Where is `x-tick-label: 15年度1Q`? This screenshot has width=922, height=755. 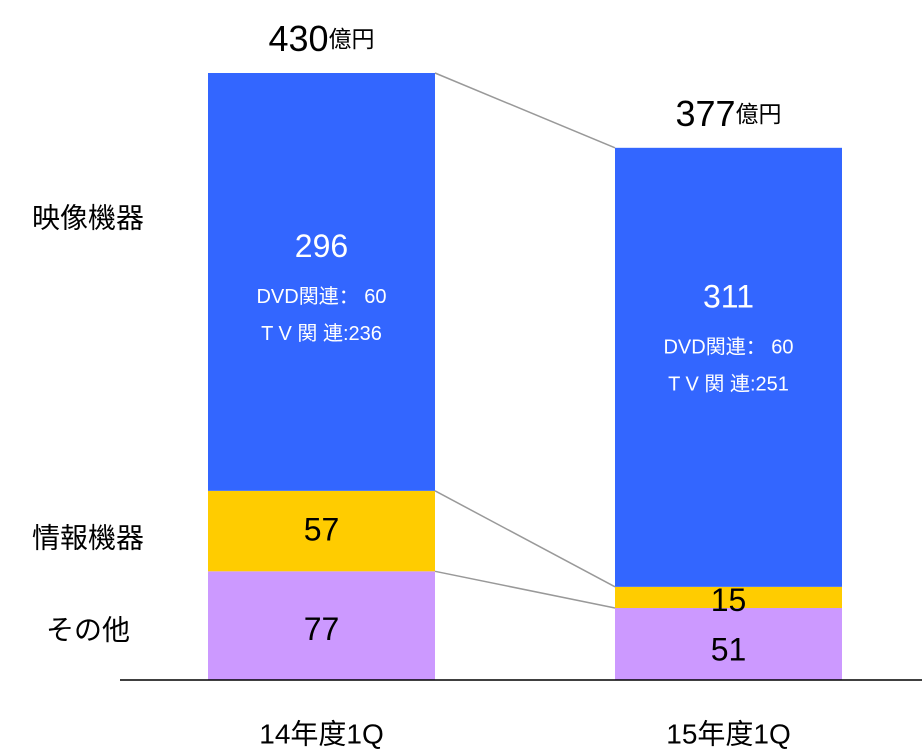
x-tick-label: 15年度1Q is located at coordinates (728, 733).